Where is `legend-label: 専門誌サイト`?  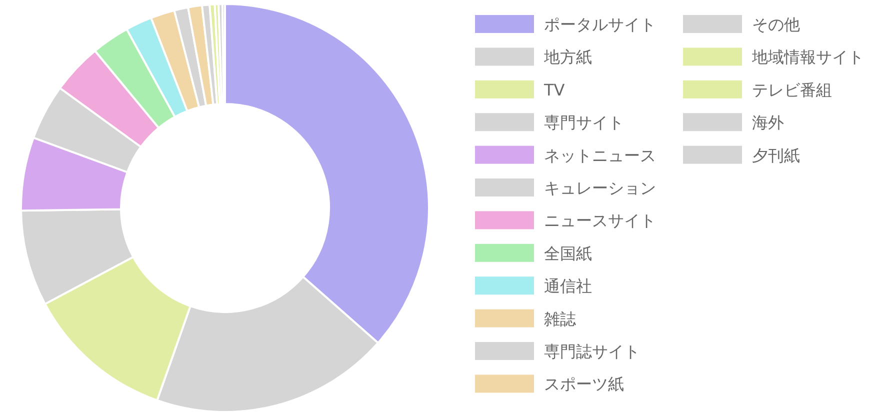 legend-label: 専門誌サイト is located at coordinates (592, 351).